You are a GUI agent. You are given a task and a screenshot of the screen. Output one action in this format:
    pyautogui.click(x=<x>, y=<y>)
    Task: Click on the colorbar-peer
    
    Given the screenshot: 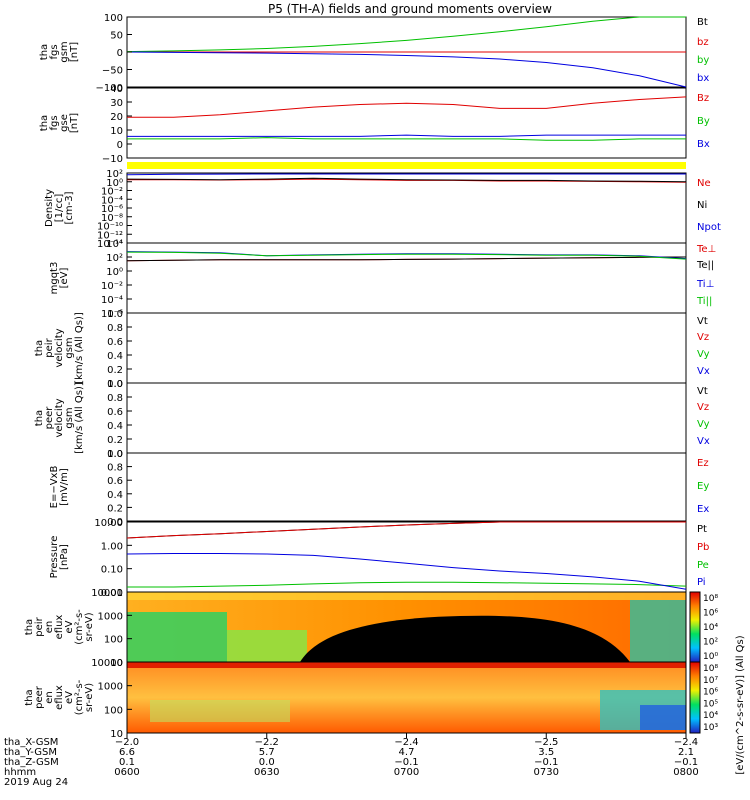 What is the action you would take?
    pyautogui.click(x=695, y=697)
    